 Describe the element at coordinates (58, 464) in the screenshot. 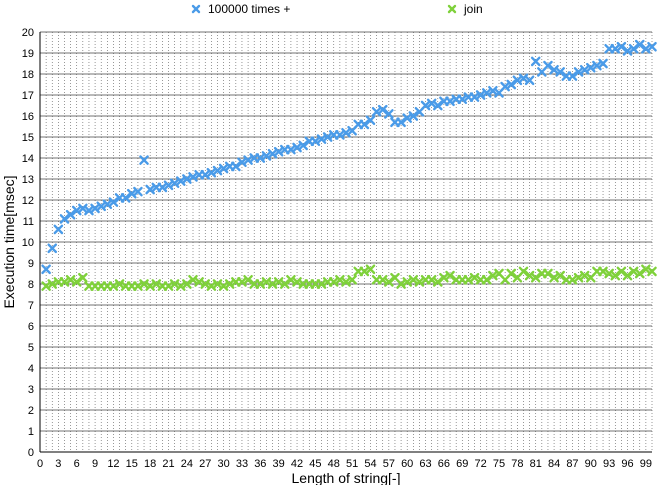

I see `x-tick-label: 3` at that location.